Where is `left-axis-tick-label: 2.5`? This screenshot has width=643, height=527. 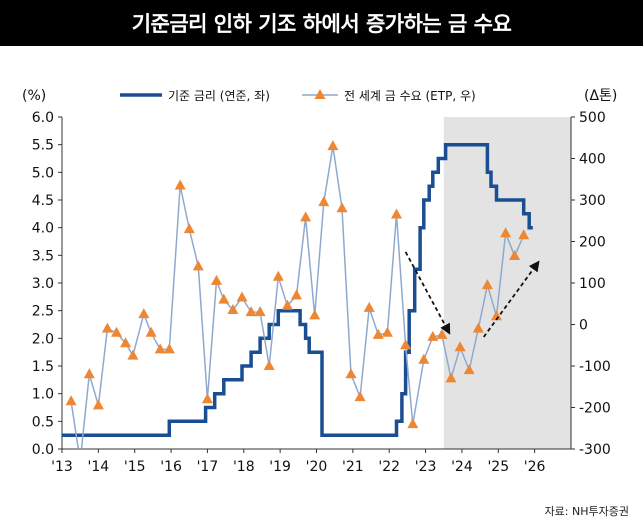
left-axis-tick-label: 2.5 is located at coordinates (43, 312).